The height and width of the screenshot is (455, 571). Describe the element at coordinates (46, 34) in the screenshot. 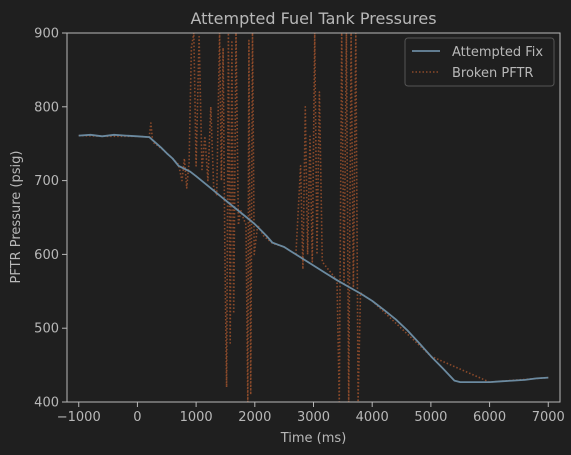

I see `y-tick-label: 900` at that location.